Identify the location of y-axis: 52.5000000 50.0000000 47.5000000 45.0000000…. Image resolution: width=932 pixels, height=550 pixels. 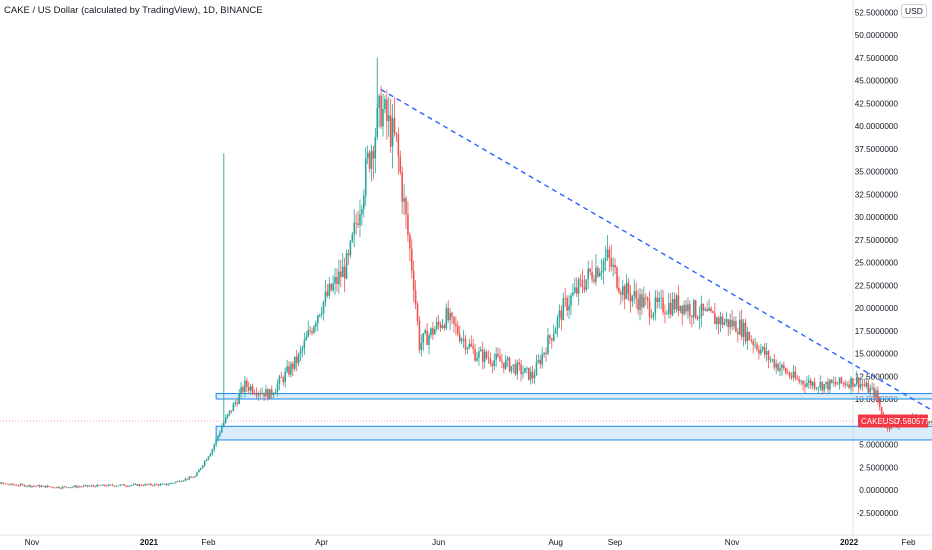
(877, 263).